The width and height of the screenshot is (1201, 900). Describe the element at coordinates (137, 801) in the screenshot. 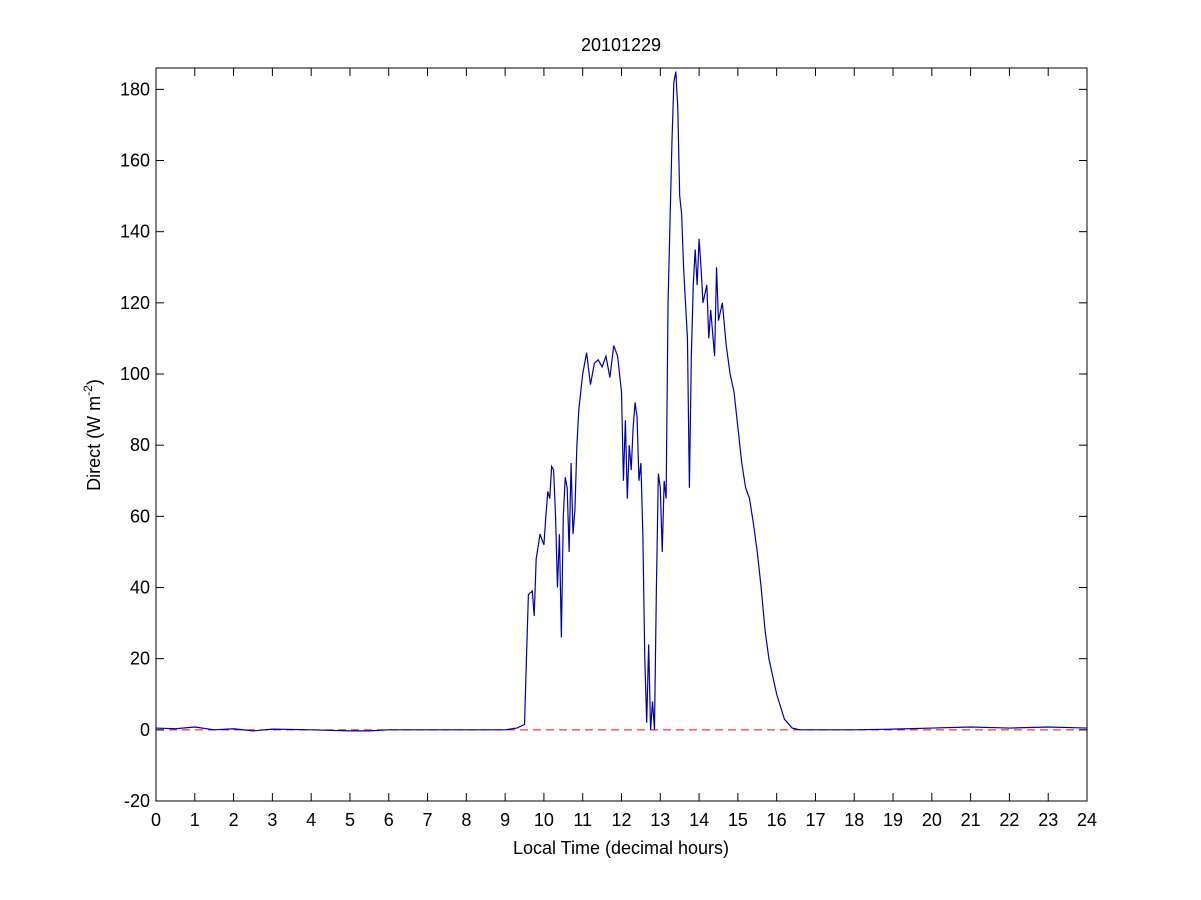

I see `y-tick-label: -20` at that location.